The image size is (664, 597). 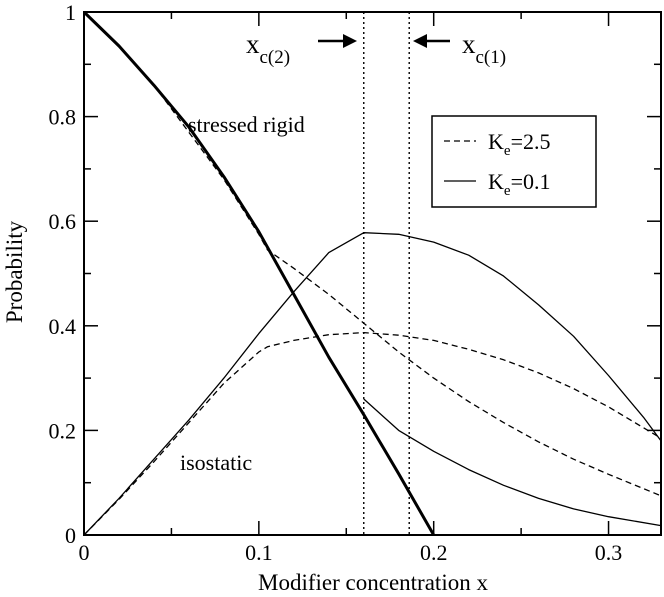 I want to click on y-axis-title: Probability, so click(x=14, y=271).